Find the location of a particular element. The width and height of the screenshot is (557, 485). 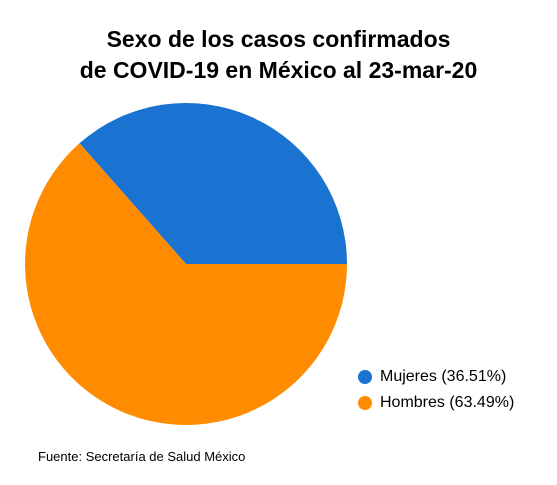

legend: Mujeres (36.51%) Hombres (63.49%) is located at coordinates (436, 392).